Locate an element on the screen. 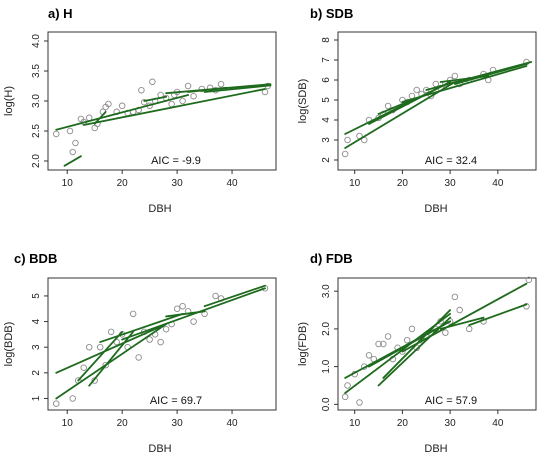 The width and height of the screenshot is (550, 462). chart-3-y-tick-label: 1 is located at coordinates (36, 398).